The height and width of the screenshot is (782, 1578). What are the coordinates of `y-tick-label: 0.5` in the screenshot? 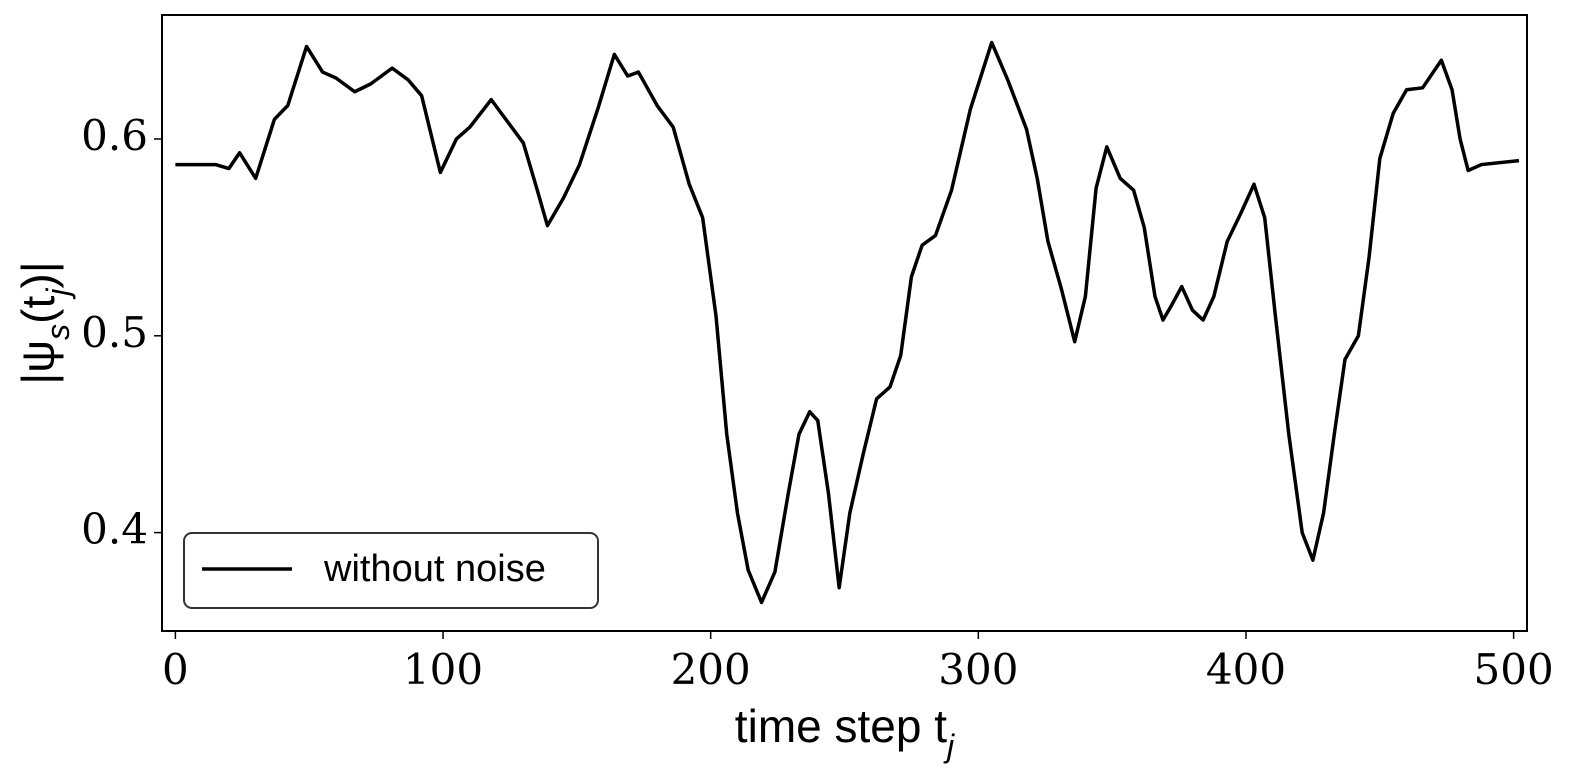 It's located at (114, 332).